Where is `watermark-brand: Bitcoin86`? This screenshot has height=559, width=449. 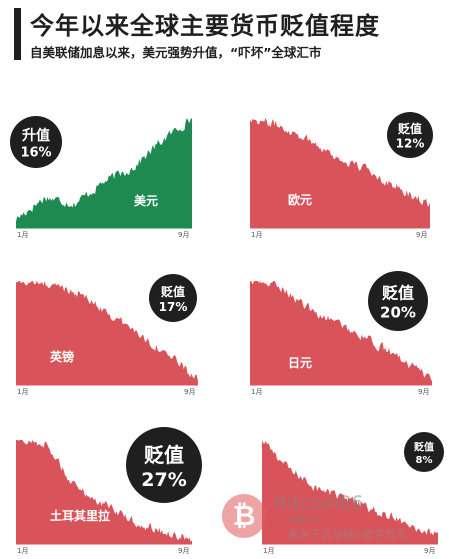 watermark-brand: Bitcoin86 is located at coordinates (319, 503).